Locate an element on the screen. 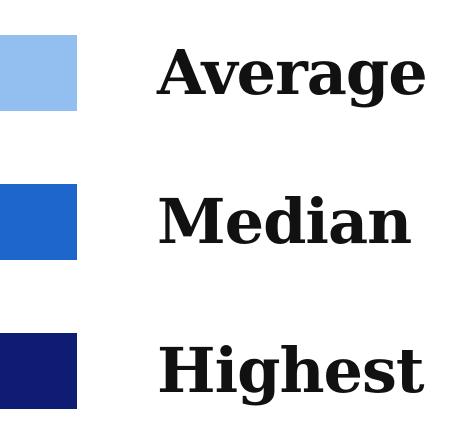 The height and width of the screenshot is (427, 467). legend-label-median: Median is located at coordinates (284, 221).